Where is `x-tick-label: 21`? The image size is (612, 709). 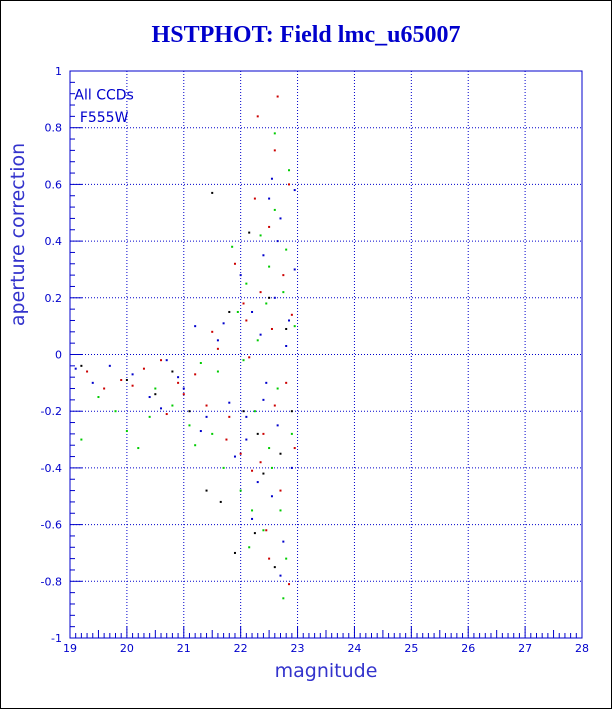
x-tick-label: 21 is located at coordinates (184, 648).